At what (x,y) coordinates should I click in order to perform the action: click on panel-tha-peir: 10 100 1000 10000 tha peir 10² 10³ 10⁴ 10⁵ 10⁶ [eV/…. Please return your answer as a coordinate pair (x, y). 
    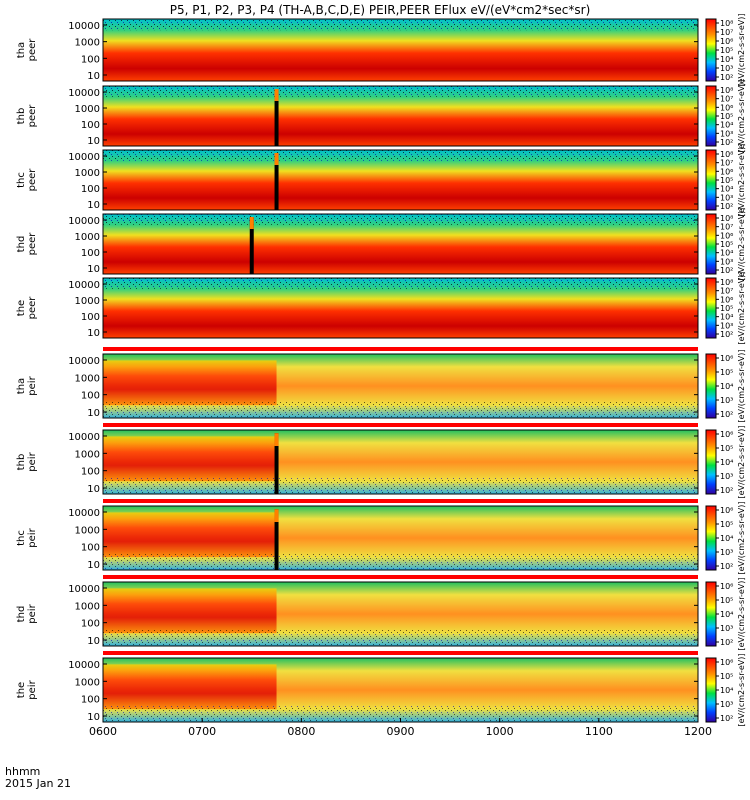
    Looking at the image, I should click on (381, 385).